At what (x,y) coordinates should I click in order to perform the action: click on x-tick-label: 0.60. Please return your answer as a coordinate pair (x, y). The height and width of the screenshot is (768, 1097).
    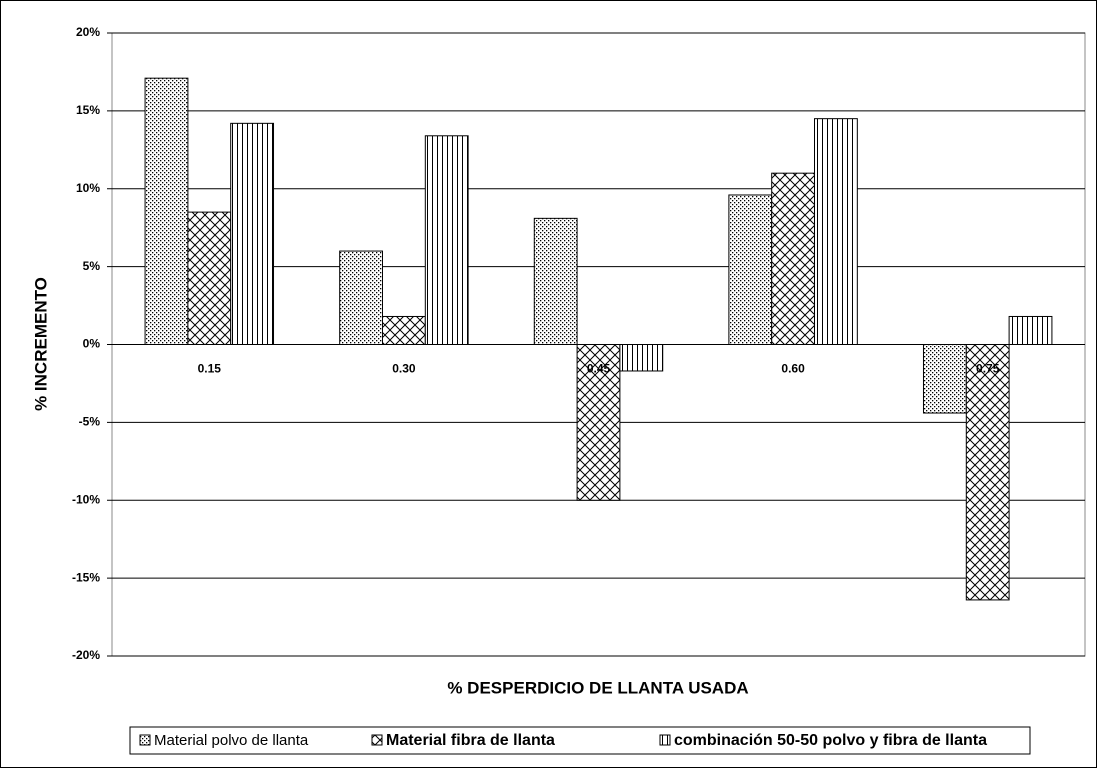
    Looking at the image, I should click on (793, 369).